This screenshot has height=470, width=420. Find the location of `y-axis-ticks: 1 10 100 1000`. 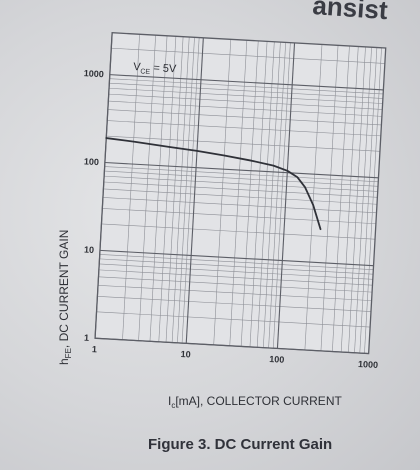

y-axis-ticks: 1 10 100 1000 is located at coordinates (94, 205).